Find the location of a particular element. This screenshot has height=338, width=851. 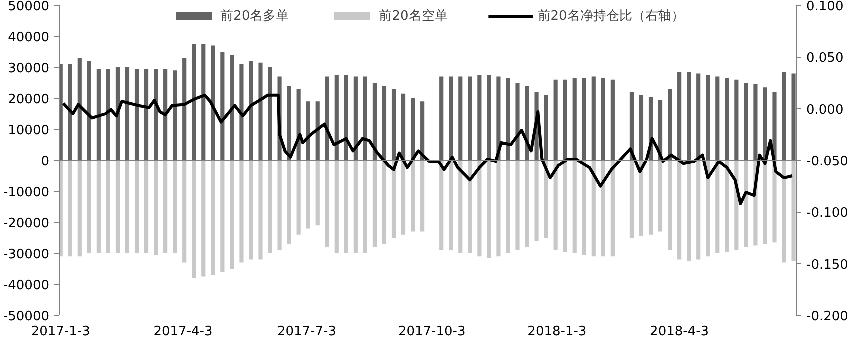

x-tick-label: 2018-1-3 is located at coordinates (557, 331).